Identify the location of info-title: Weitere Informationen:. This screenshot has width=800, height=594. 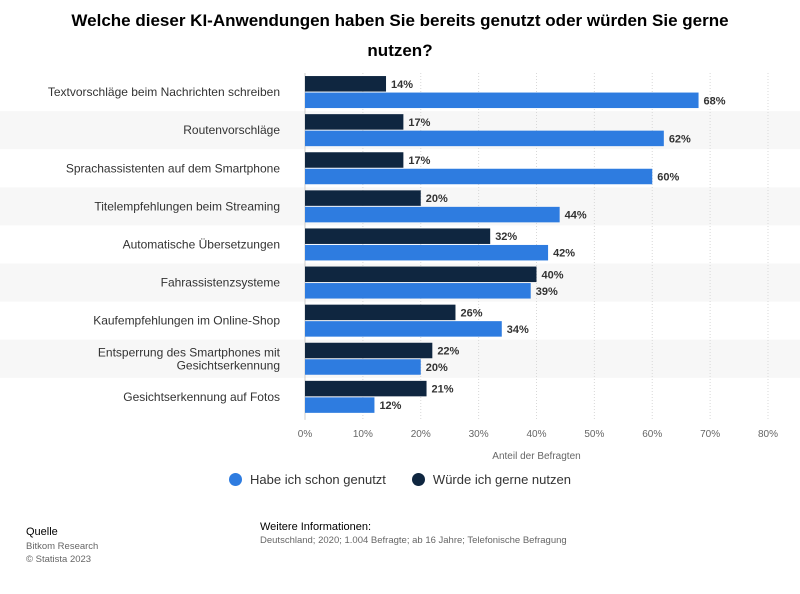
(316, 527).